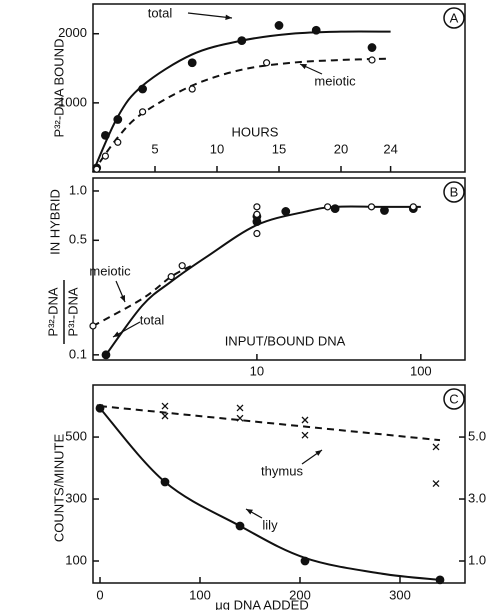 This screenshot has width=486, height=610. What do you see at coordinates (255, 131) in the screenshot?
I see `x-axis-label: HOURS` at bounding box center [255, 131].